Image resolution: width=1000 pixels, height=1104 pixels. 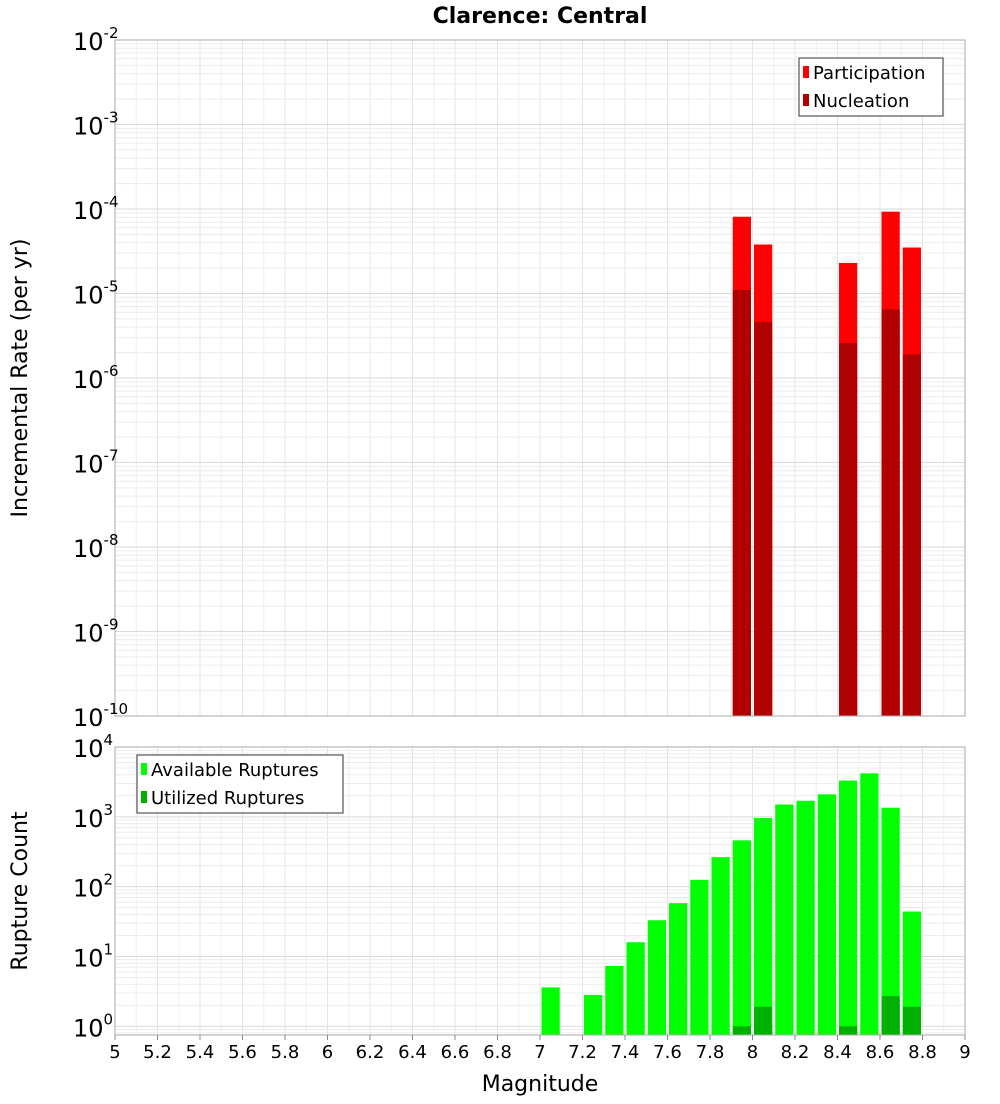 What do you see at coordinates (327, 1052) in the screenshot?
I see `x-tick-label: 6` at bounding box center [327, 1052].